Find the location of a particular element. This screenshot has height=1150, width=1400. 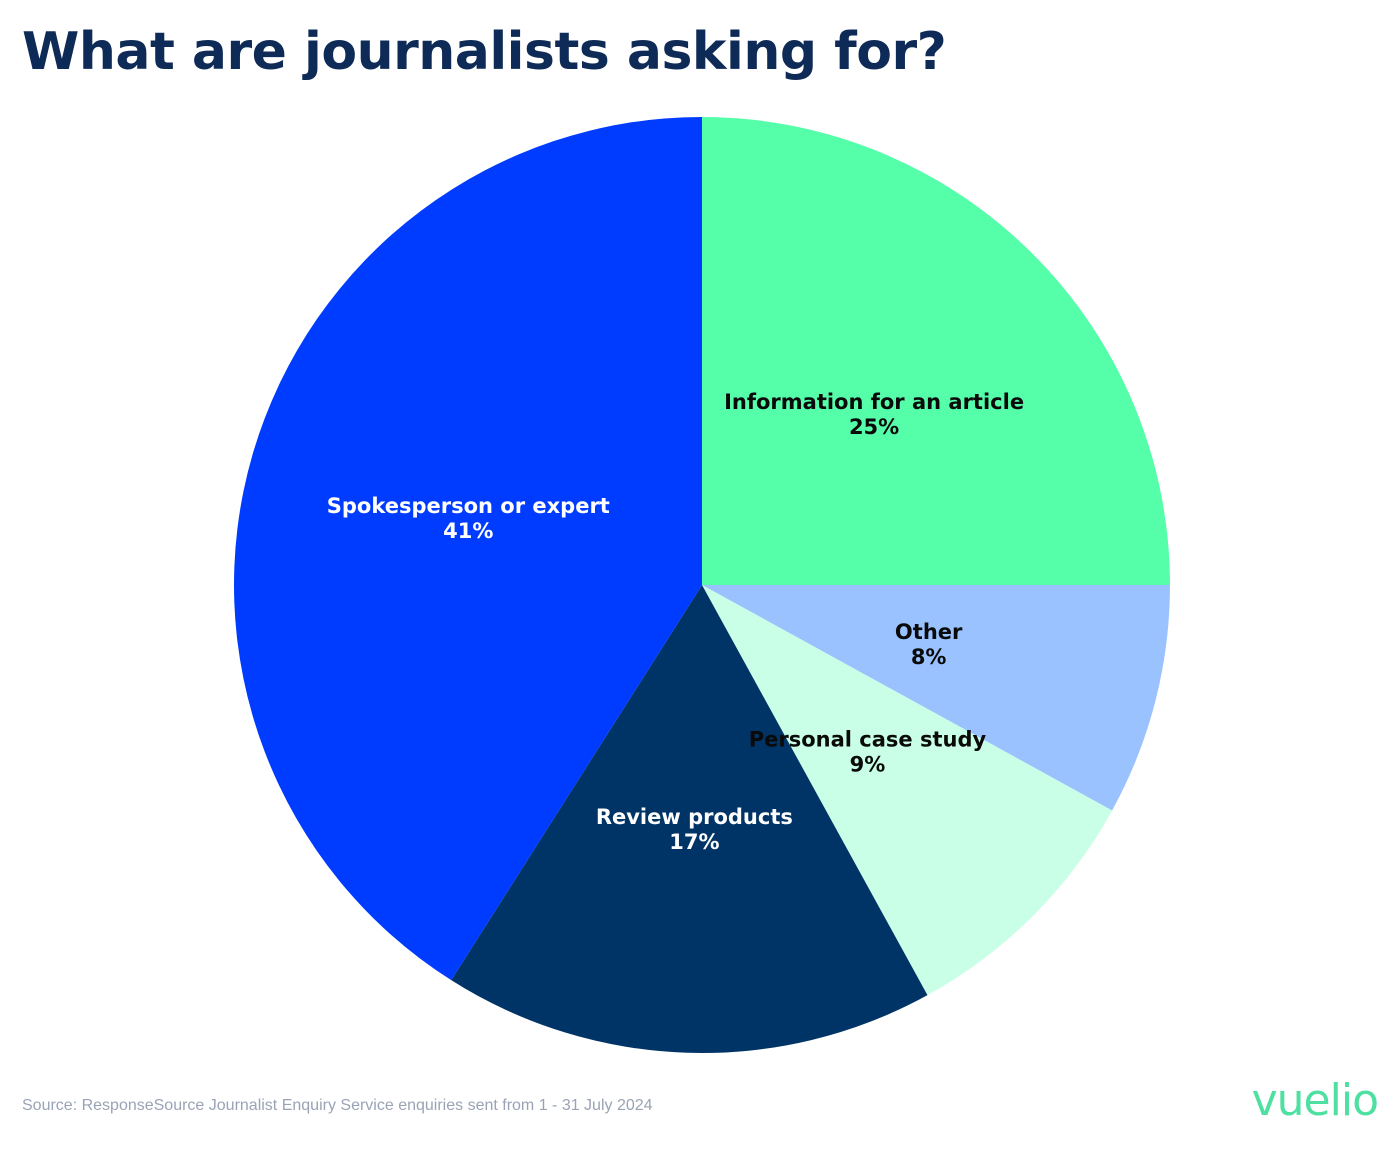

slice-label-name: Review products is located at coordinates (694, 817).